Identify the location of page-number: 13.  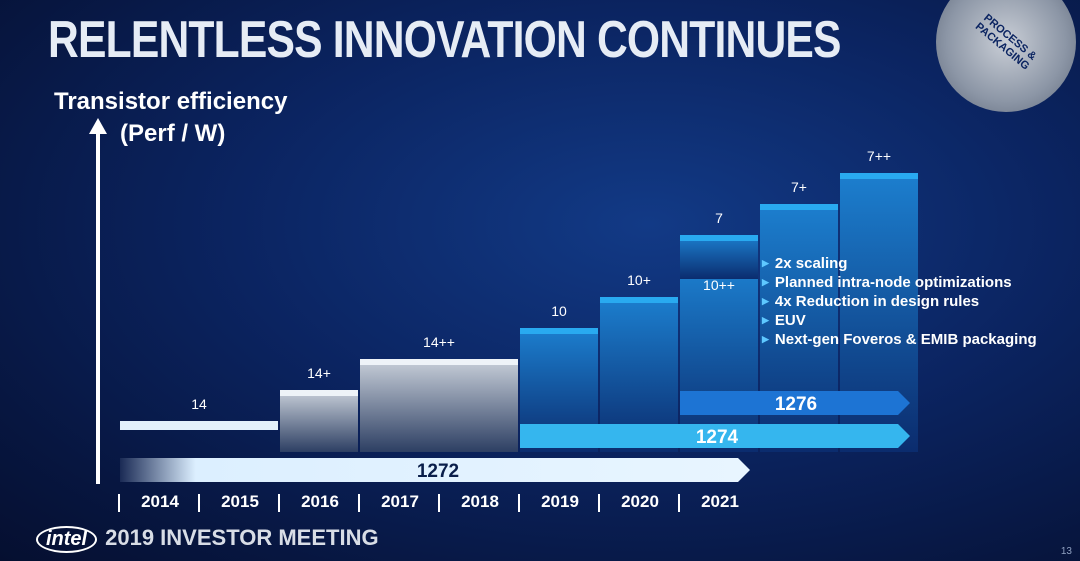
(1066, 551).